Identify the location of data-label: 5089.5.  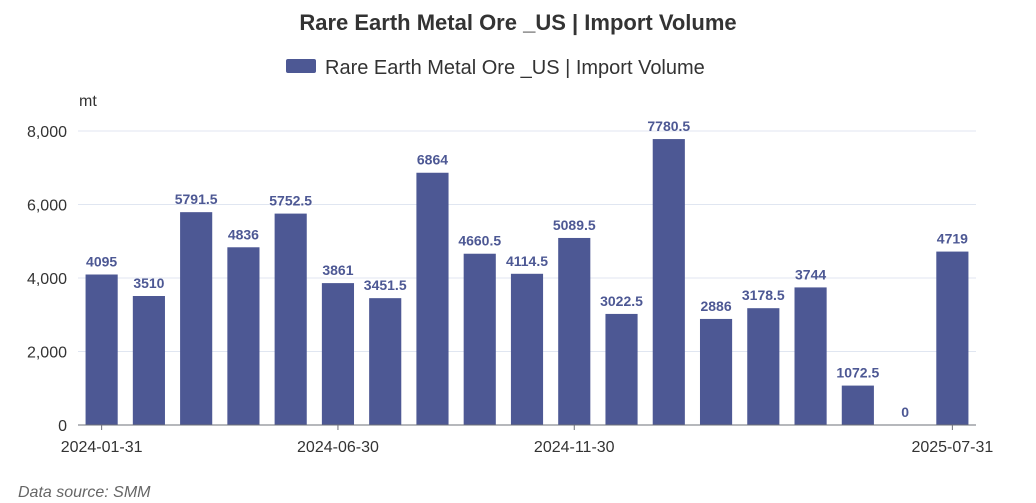
(574, 225).